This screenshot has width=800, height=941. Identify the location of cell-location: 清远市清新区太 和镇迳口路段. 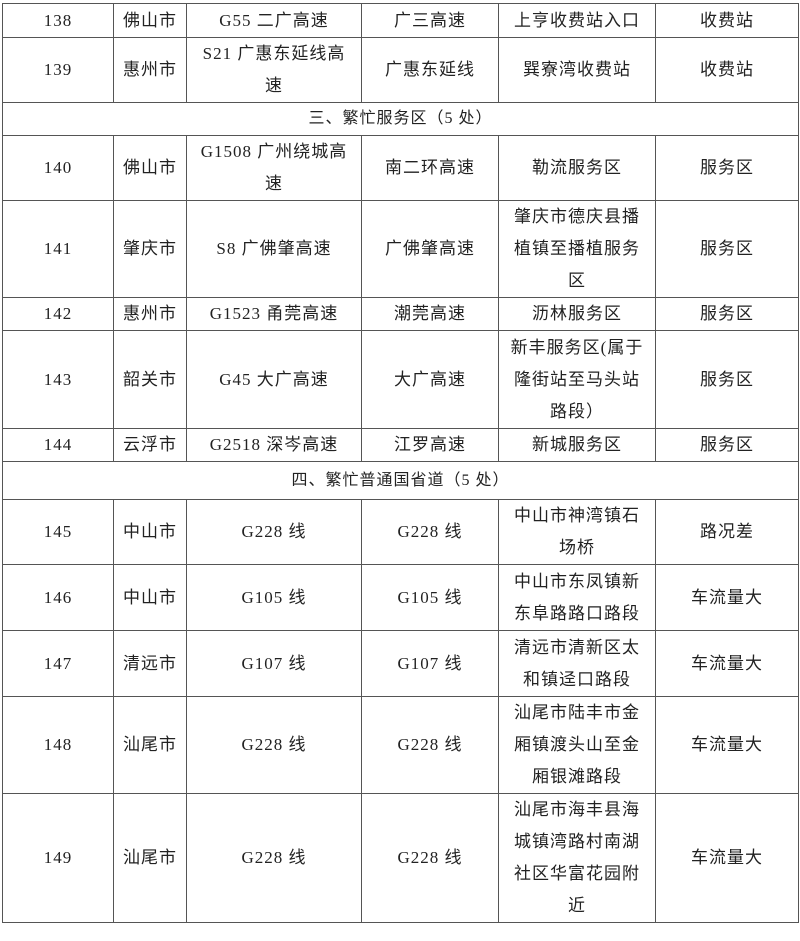
(577, 663).